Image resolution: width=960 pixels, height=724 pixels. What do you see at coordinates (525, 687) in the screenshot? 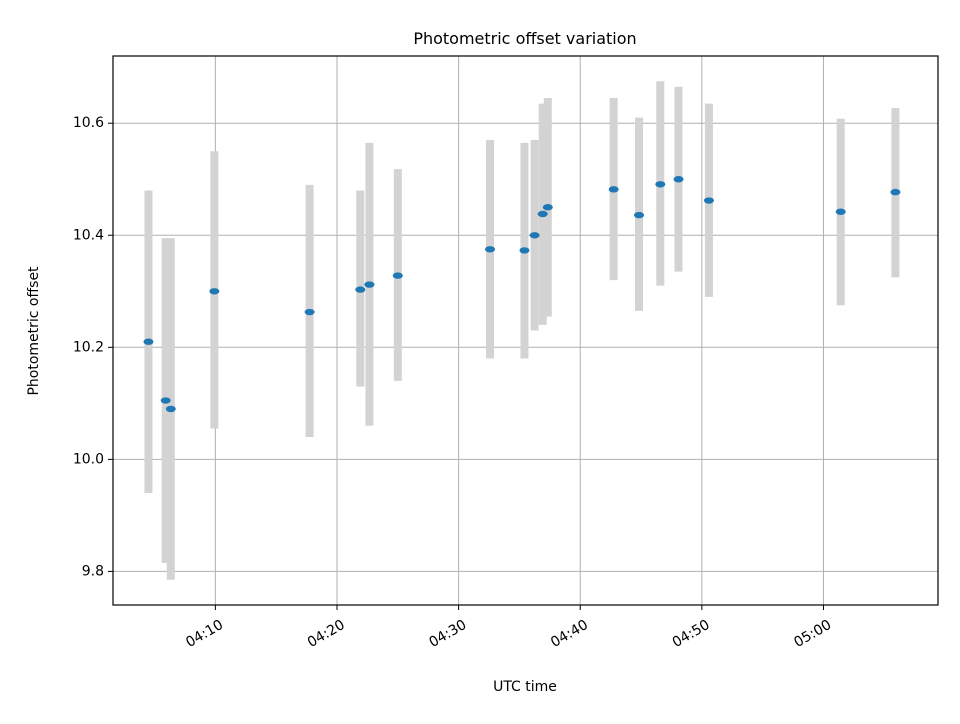
I see `x-axis-label: UTC time` at bounding box center [525, 687].